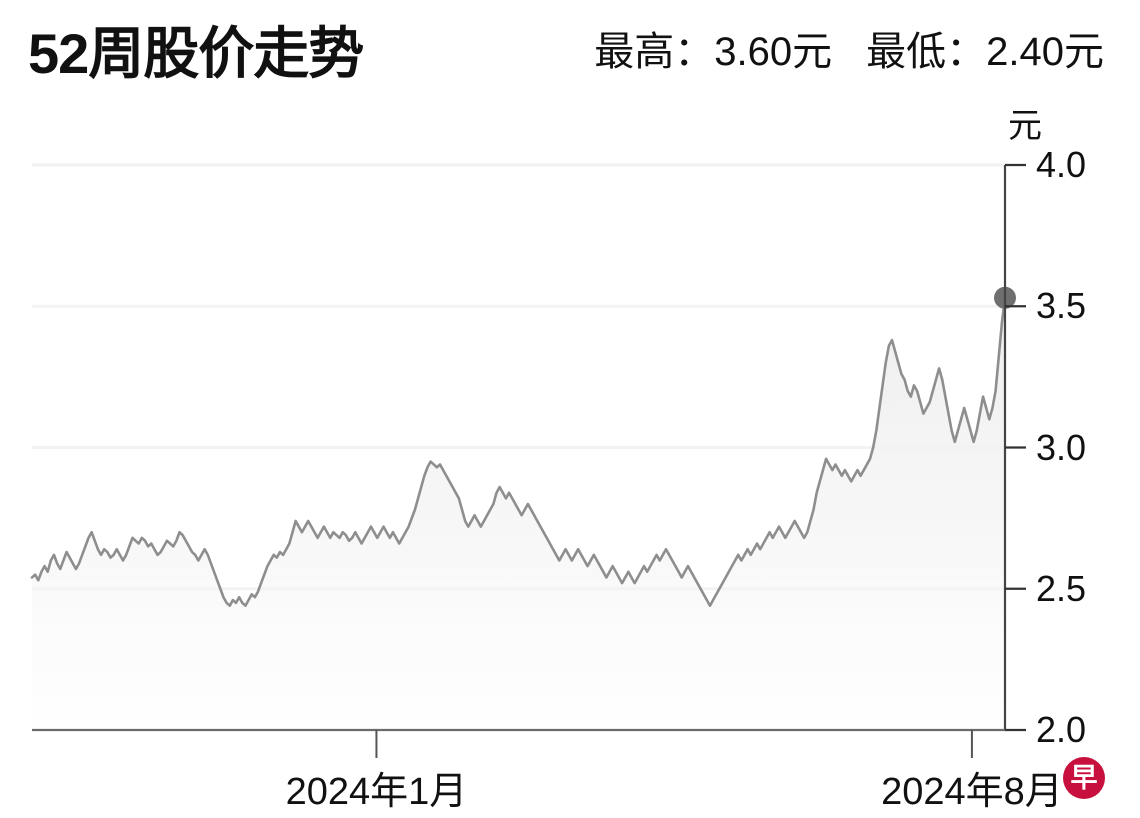 The height and width of the screenshot is (818, 1140). I want to click on y-axis-tick-label: 3.0, so click(1061, 447).